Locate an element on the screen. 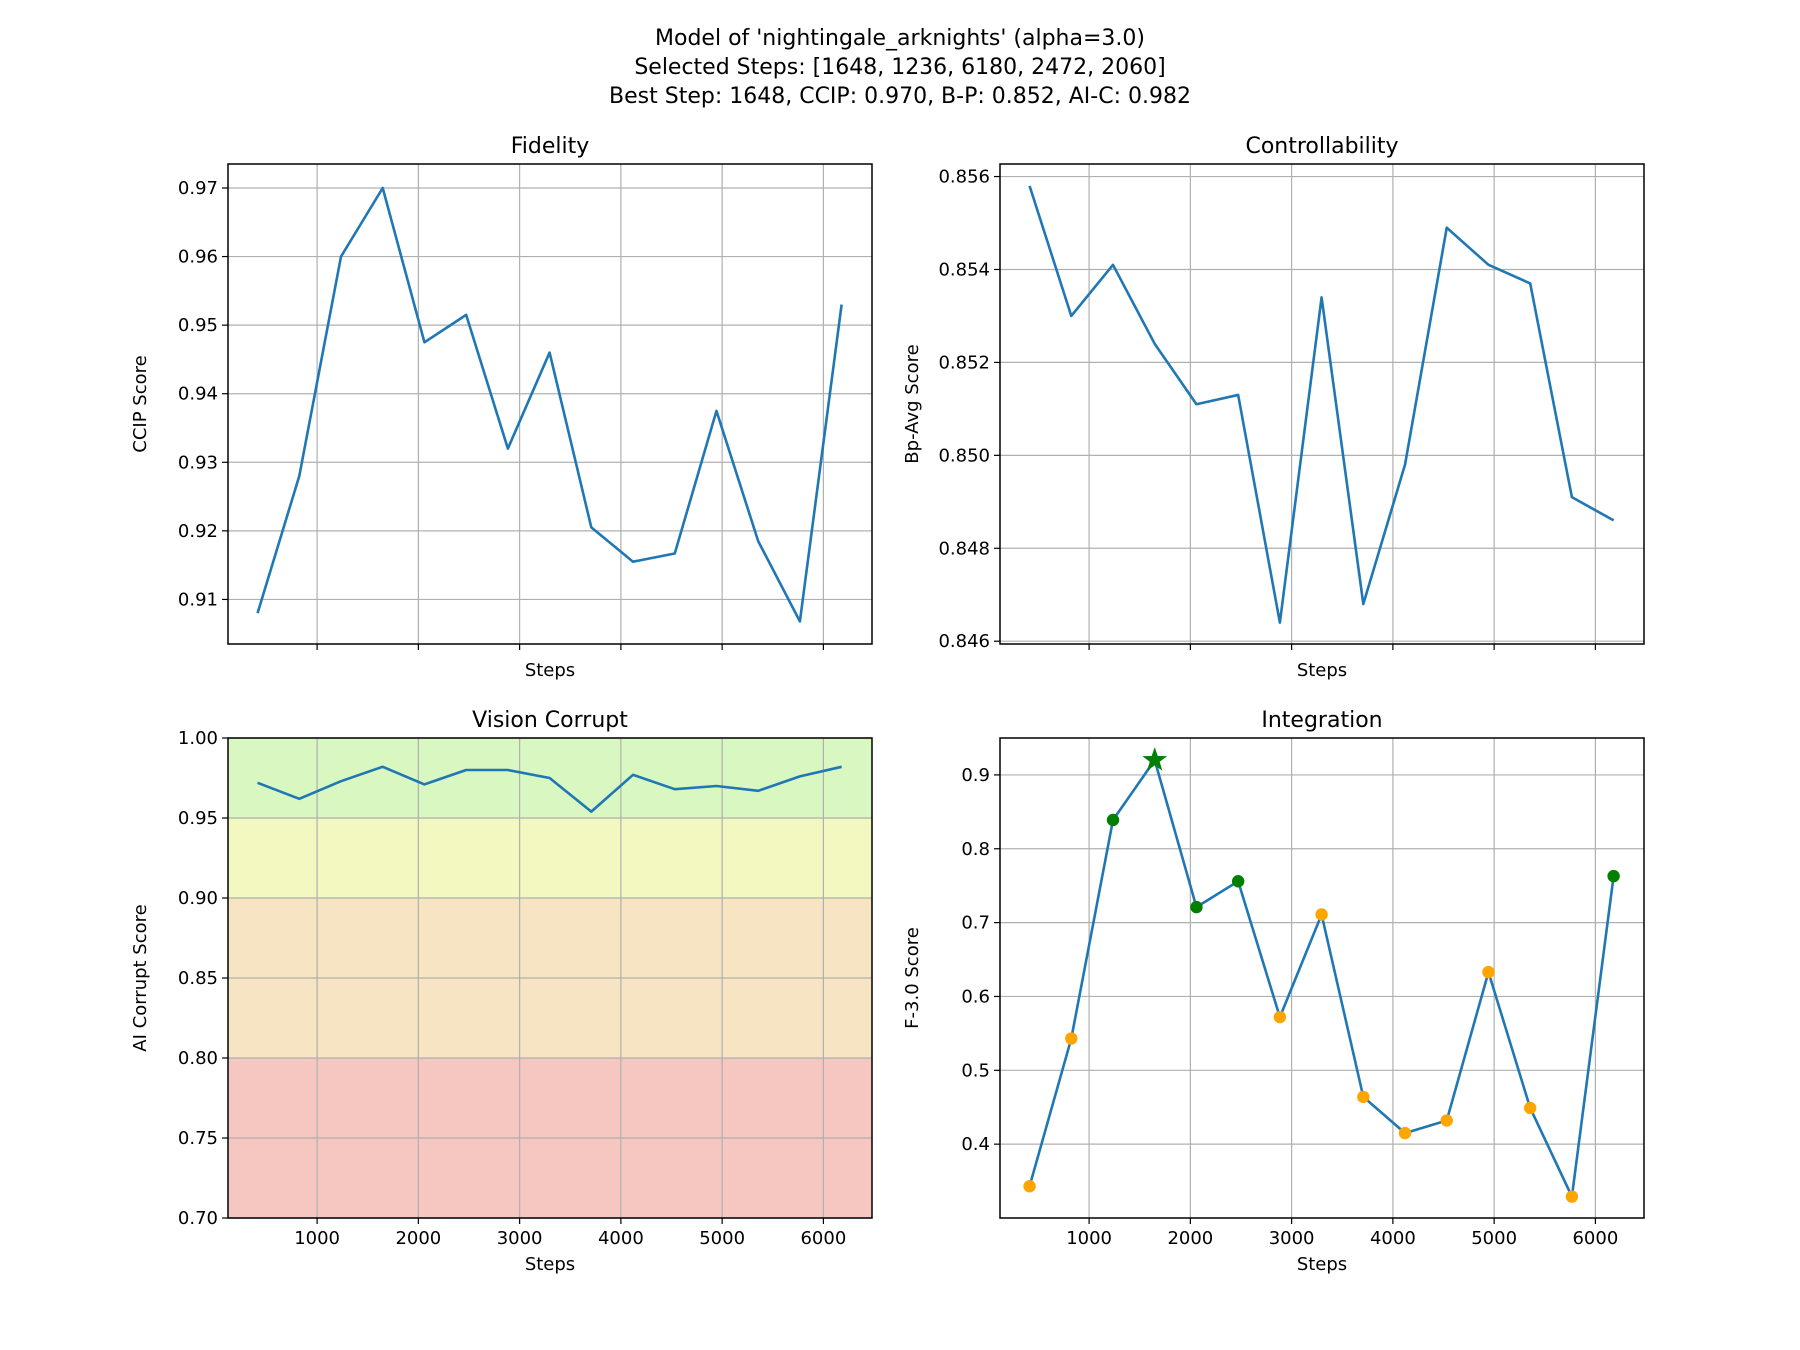  controllability-series is located at coordinates (1321, 404).